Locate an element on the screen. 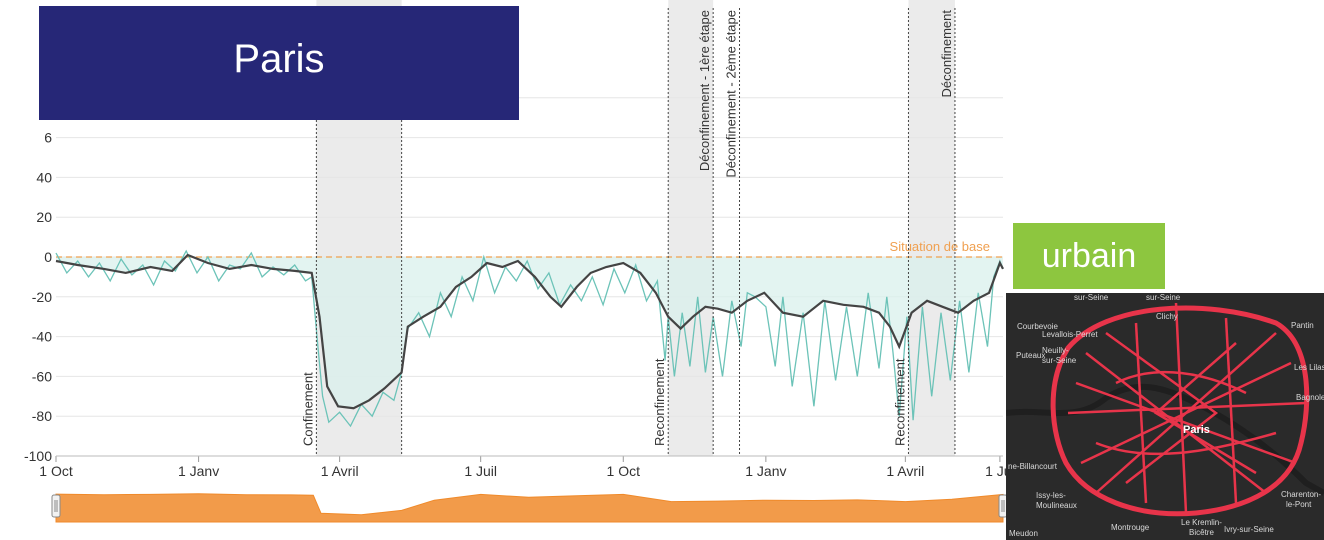  event-label-2: Reconfinement is located at coordinates (659, 402).